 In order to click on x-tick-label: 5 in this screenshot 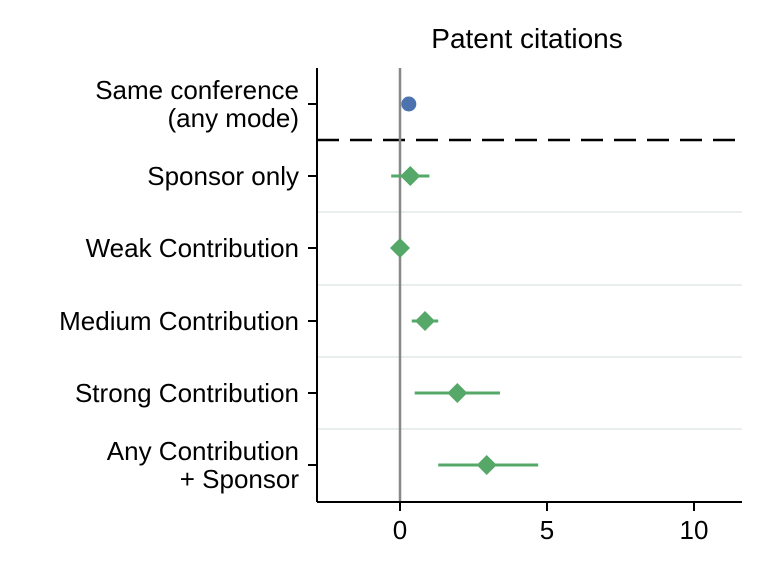, I will do `click(547, 530)`.